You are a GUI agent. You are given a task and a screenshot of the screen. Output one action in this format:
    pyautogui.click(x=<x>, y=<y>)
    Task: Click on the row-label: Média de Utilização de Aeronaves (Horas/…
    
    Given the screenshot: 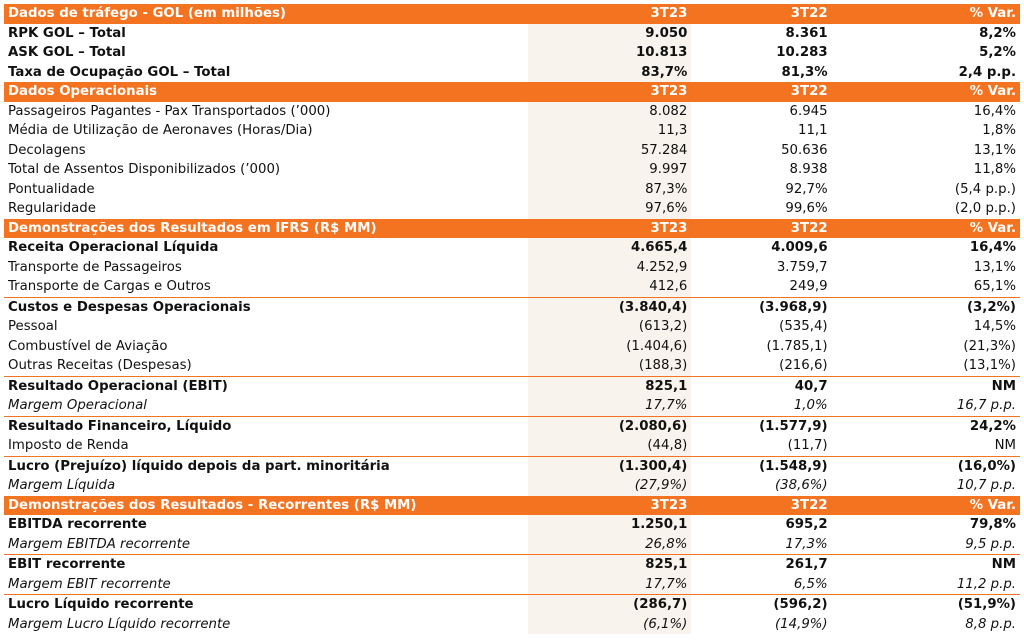 What is the action you would take?
    pyautogui.click(x=160, y=130)
    